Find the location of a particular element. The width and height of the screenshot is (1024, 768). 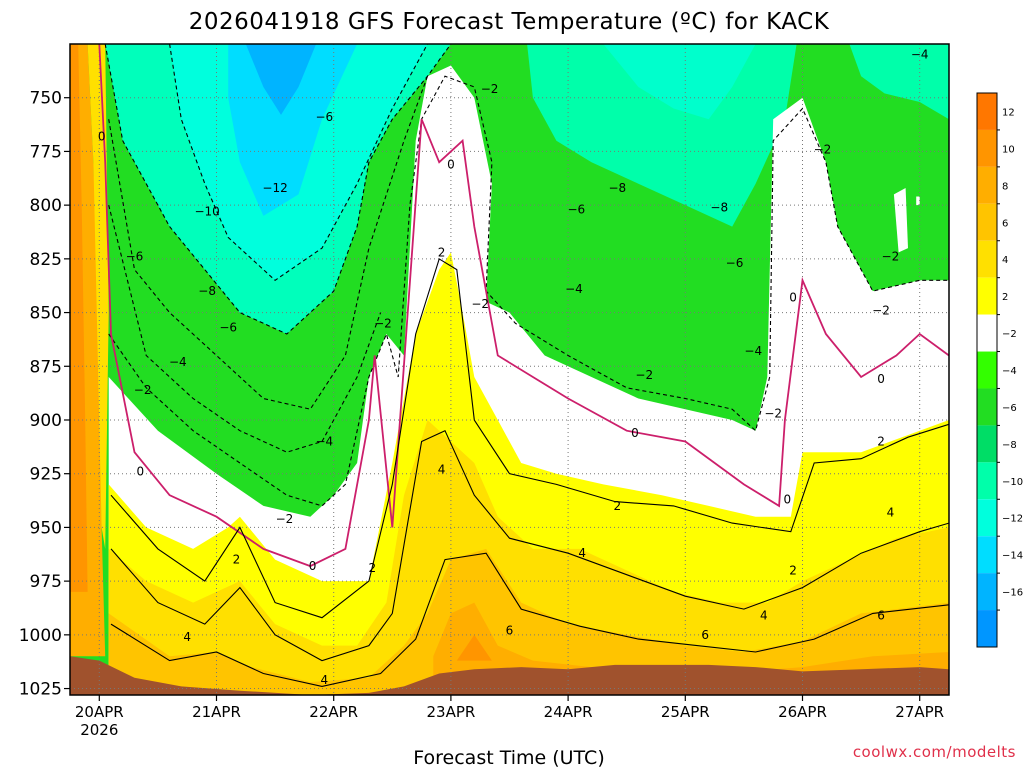

y-tick-label: 925 is located at coordinates (46, 475).